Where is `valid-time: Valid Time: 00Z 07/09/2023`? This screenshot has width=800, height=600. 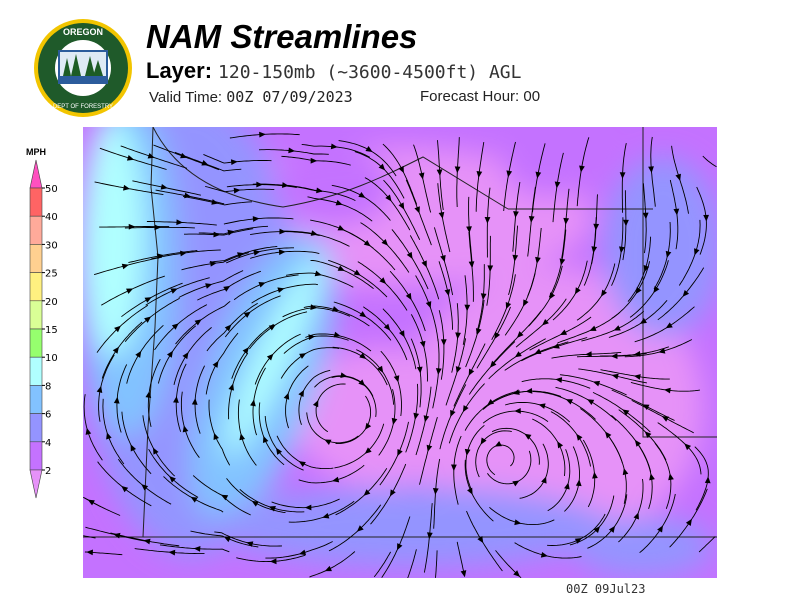
valid-time: Valid Time: 00Z 07/09/2023 is located at coordinates (251, 97).